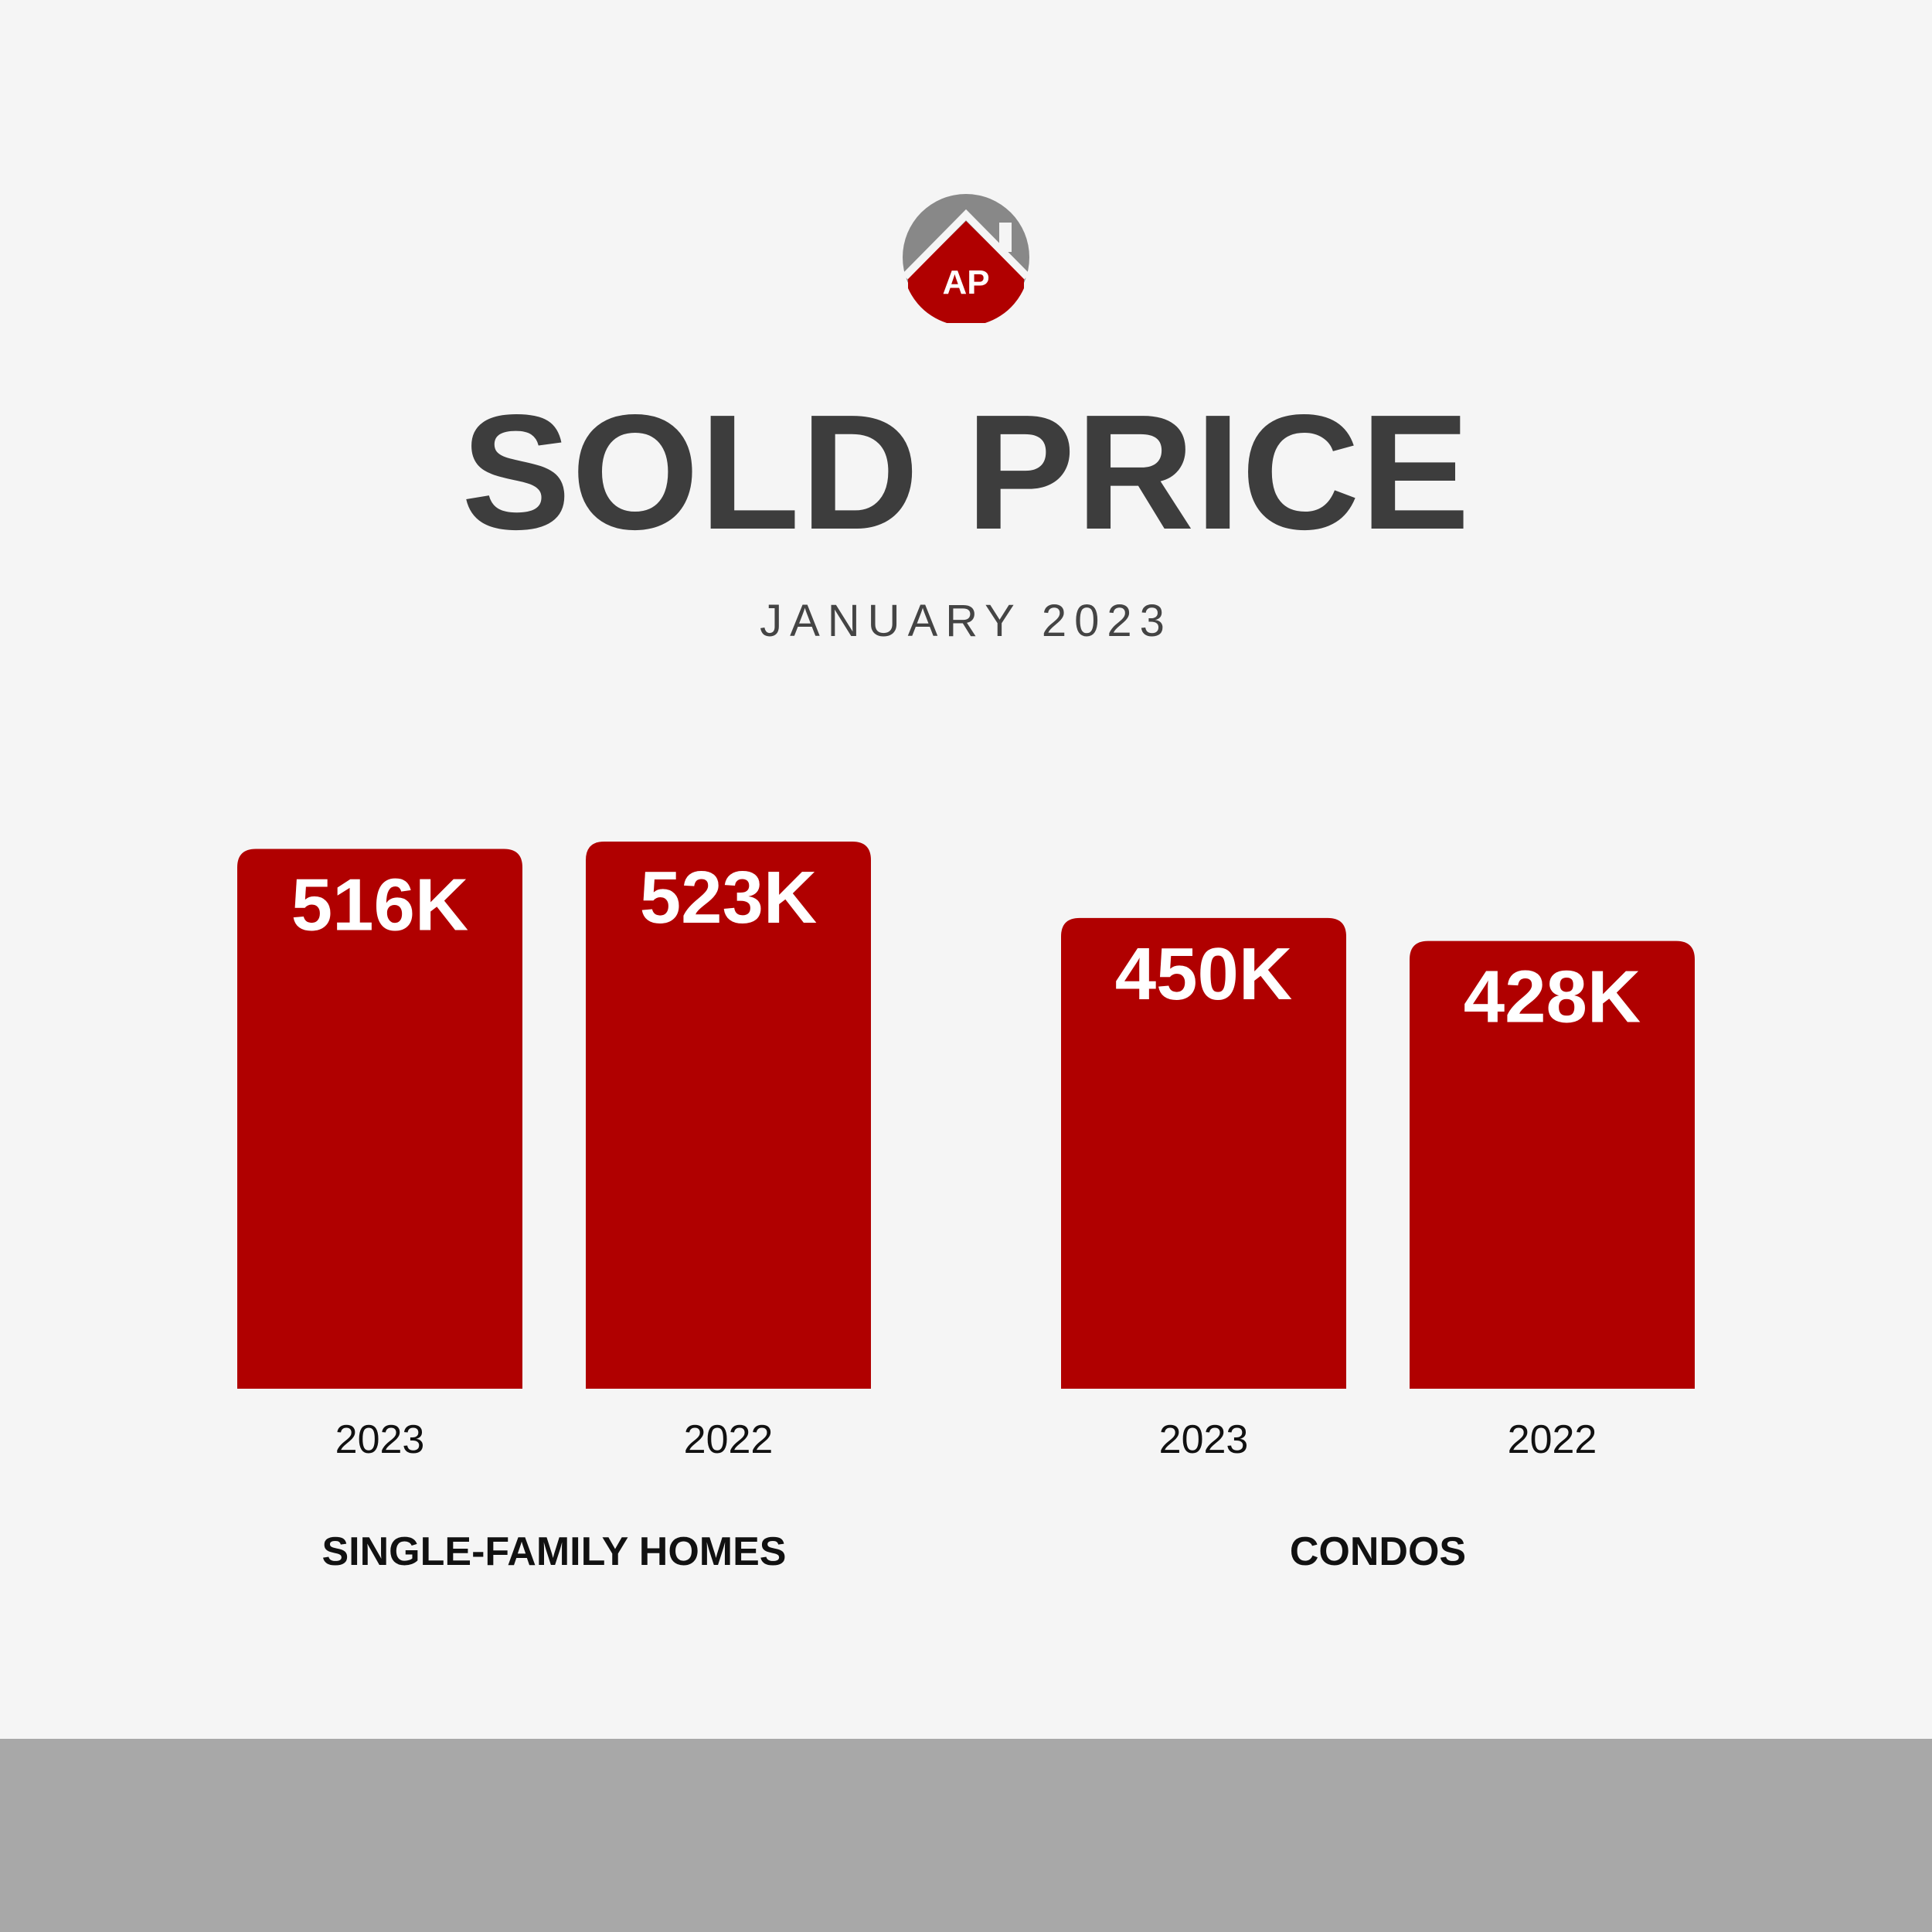 The width and height of the screenshot is (1932, 1932). Describe the element at coordinates (1378, 1552) in the screenshot. I see `group-label: CONDOS` at that location.